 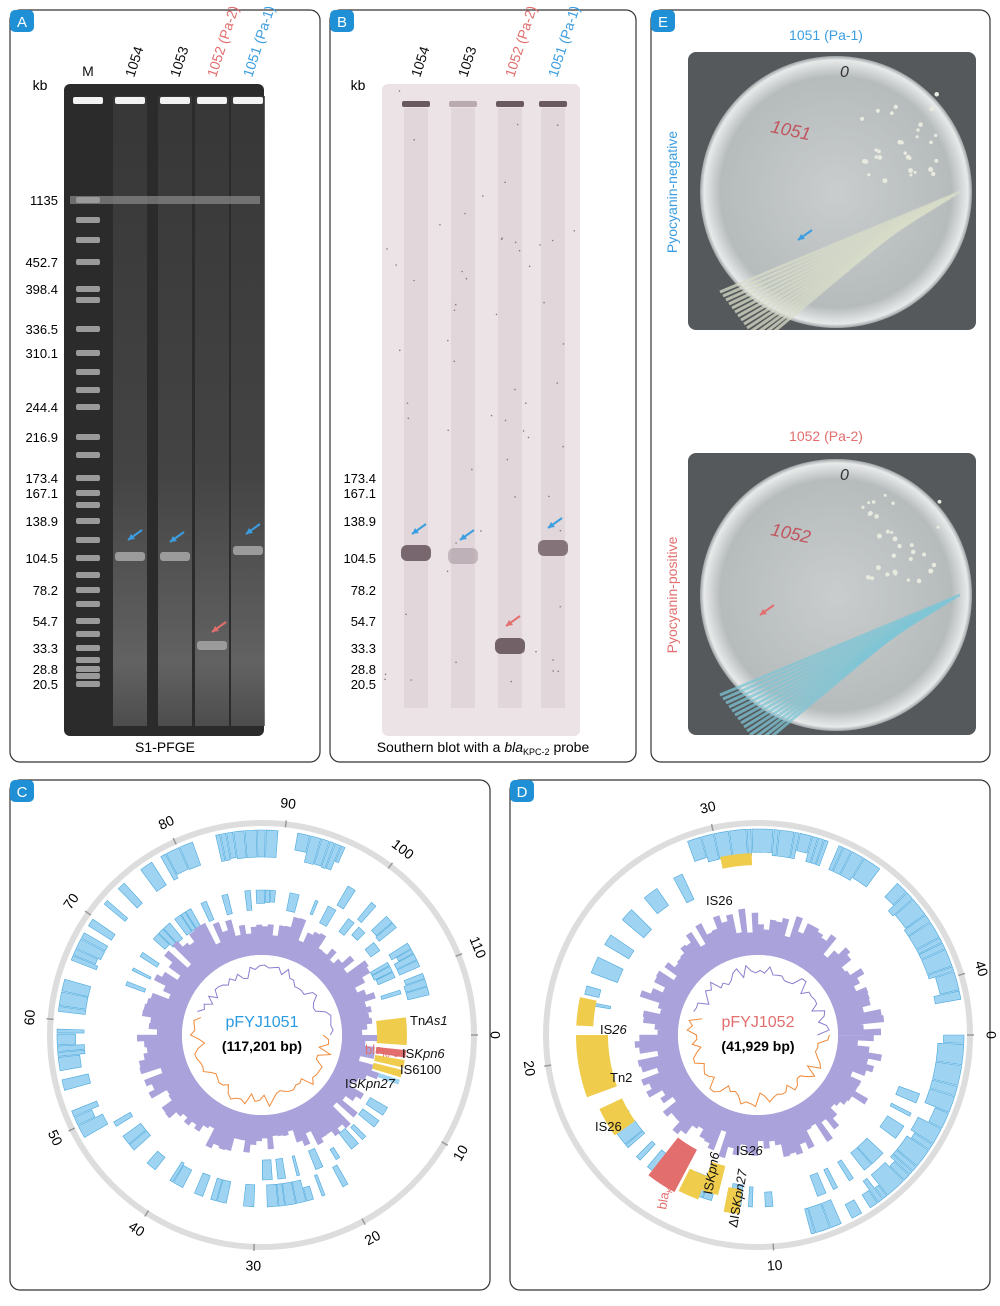 I want to click on marker-label: 167.1, so click(x=41, y=493).